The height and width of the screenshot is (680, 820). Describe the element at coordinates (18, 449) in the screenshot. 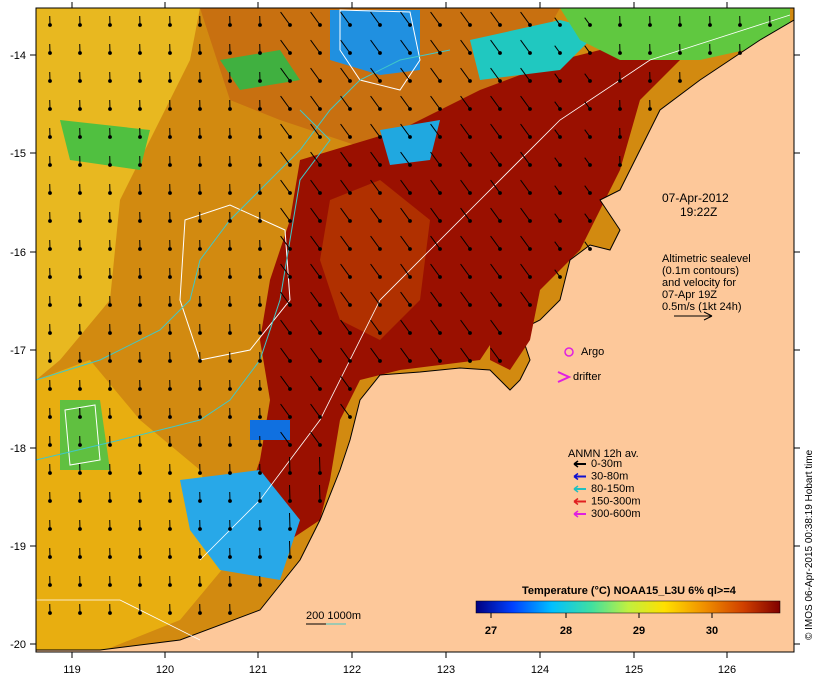

I see `lat-tick-label: -18` at that location.